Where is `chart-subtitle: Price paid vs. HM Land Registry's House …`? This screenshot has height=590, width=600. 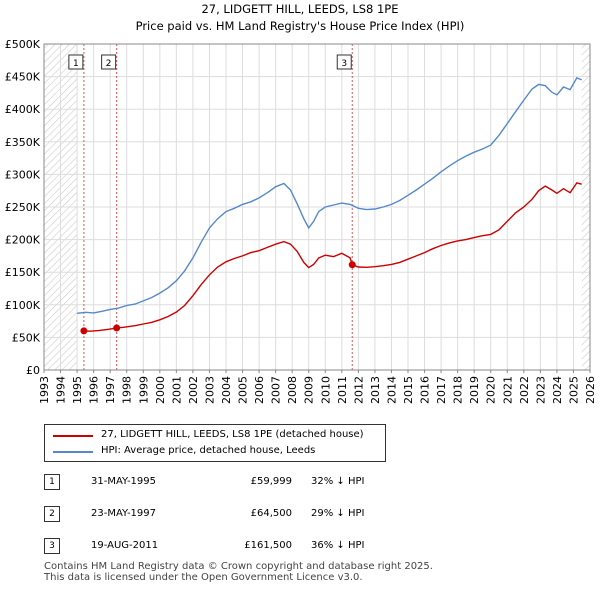
chart-subtitle: Price paid vs. HM Land Registry's House … is located at coordinates (300, 26).